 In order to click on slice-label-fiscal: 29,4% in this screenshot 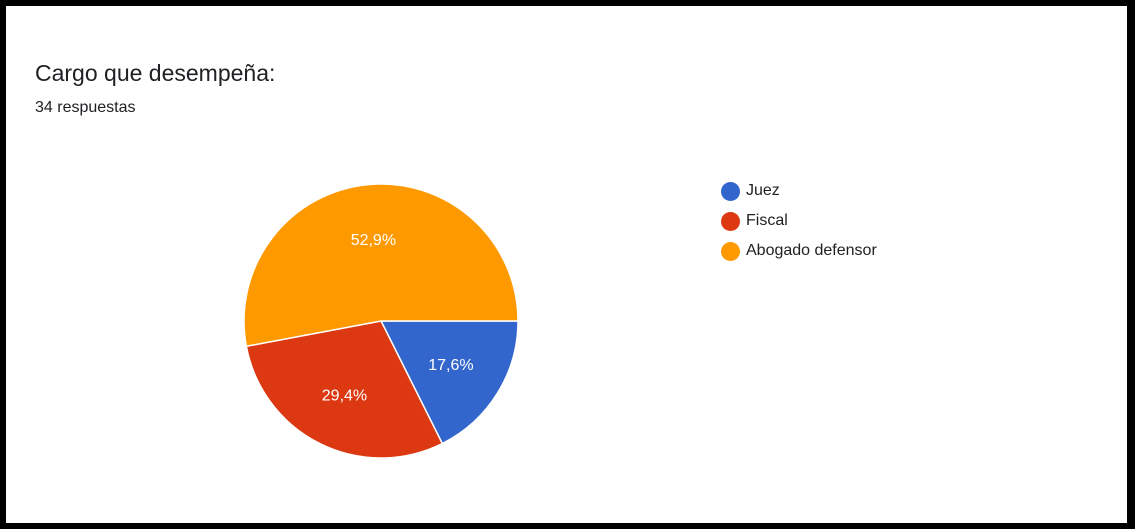, I will do `click(344, 396)`.